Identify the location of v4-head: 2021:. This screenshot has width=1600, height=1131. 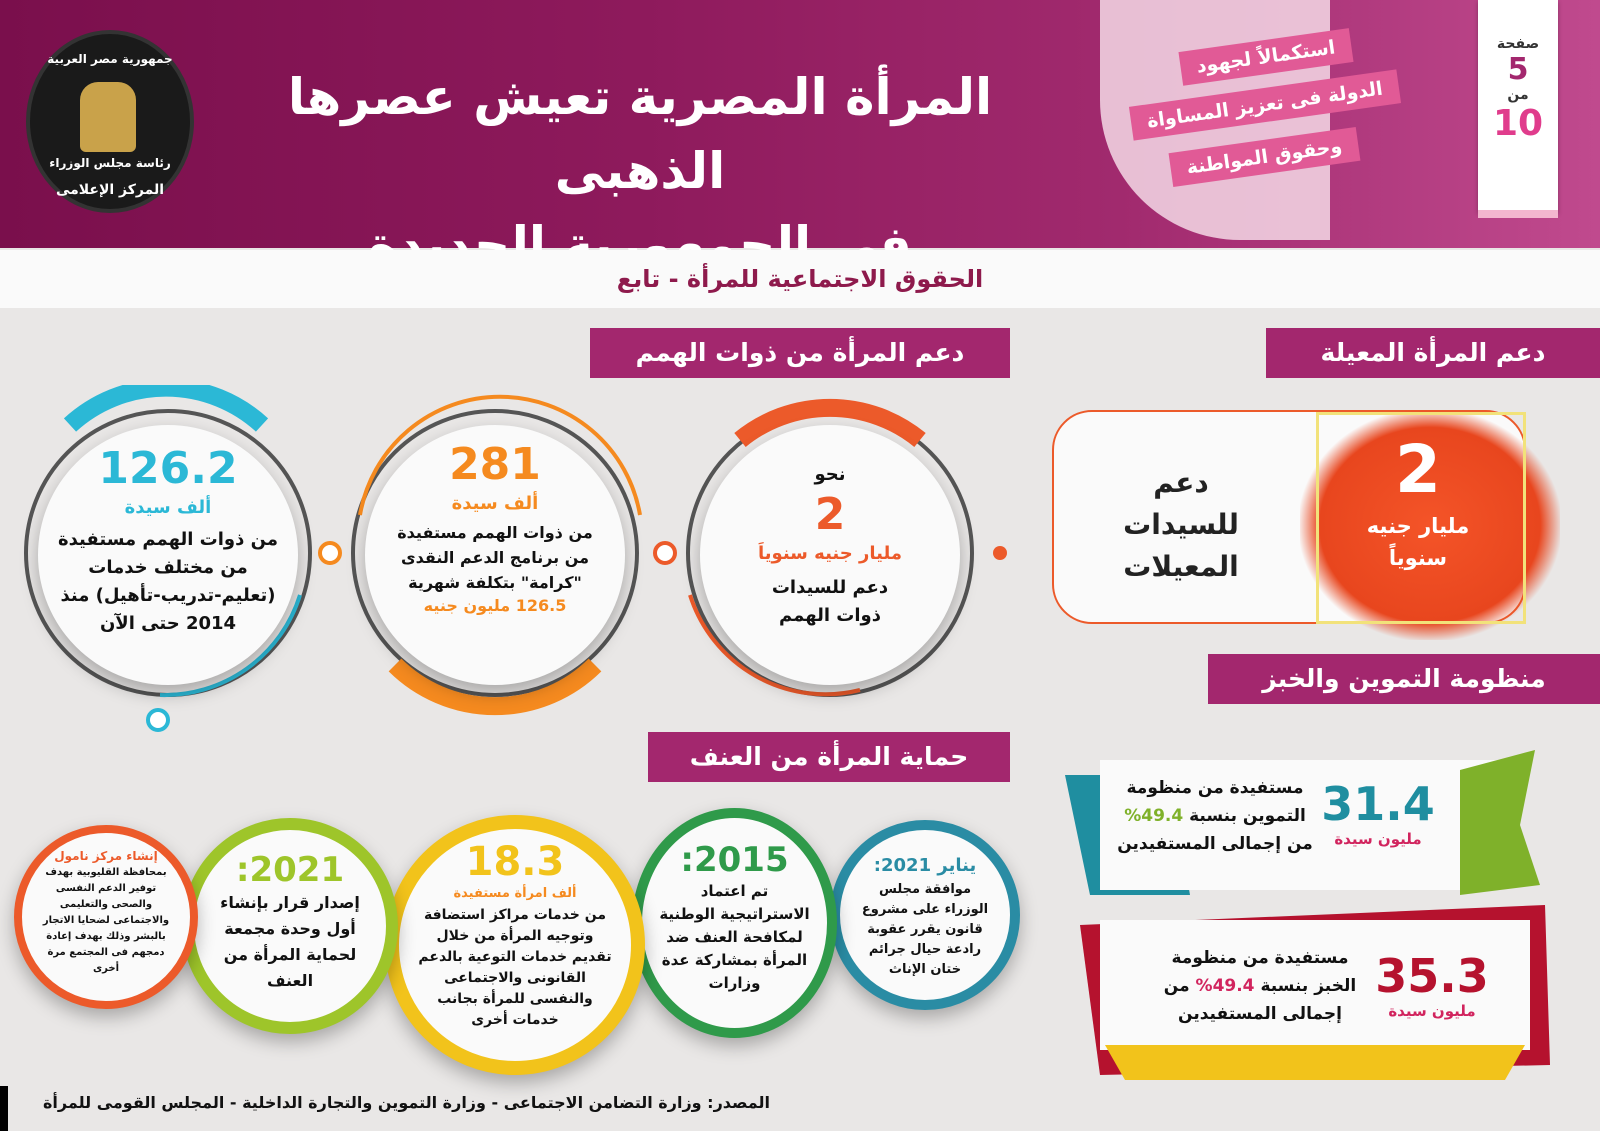
(290, 870).